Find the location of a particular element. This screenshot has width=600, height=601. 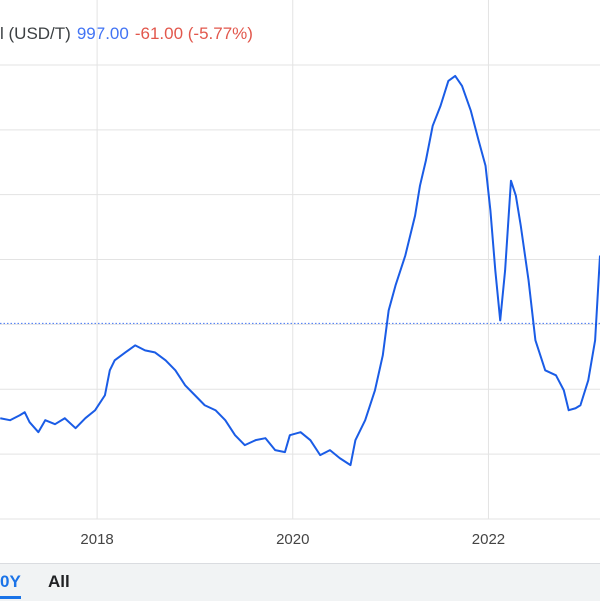

x-tick-label: 2020 is located at coordinates (292, 539).